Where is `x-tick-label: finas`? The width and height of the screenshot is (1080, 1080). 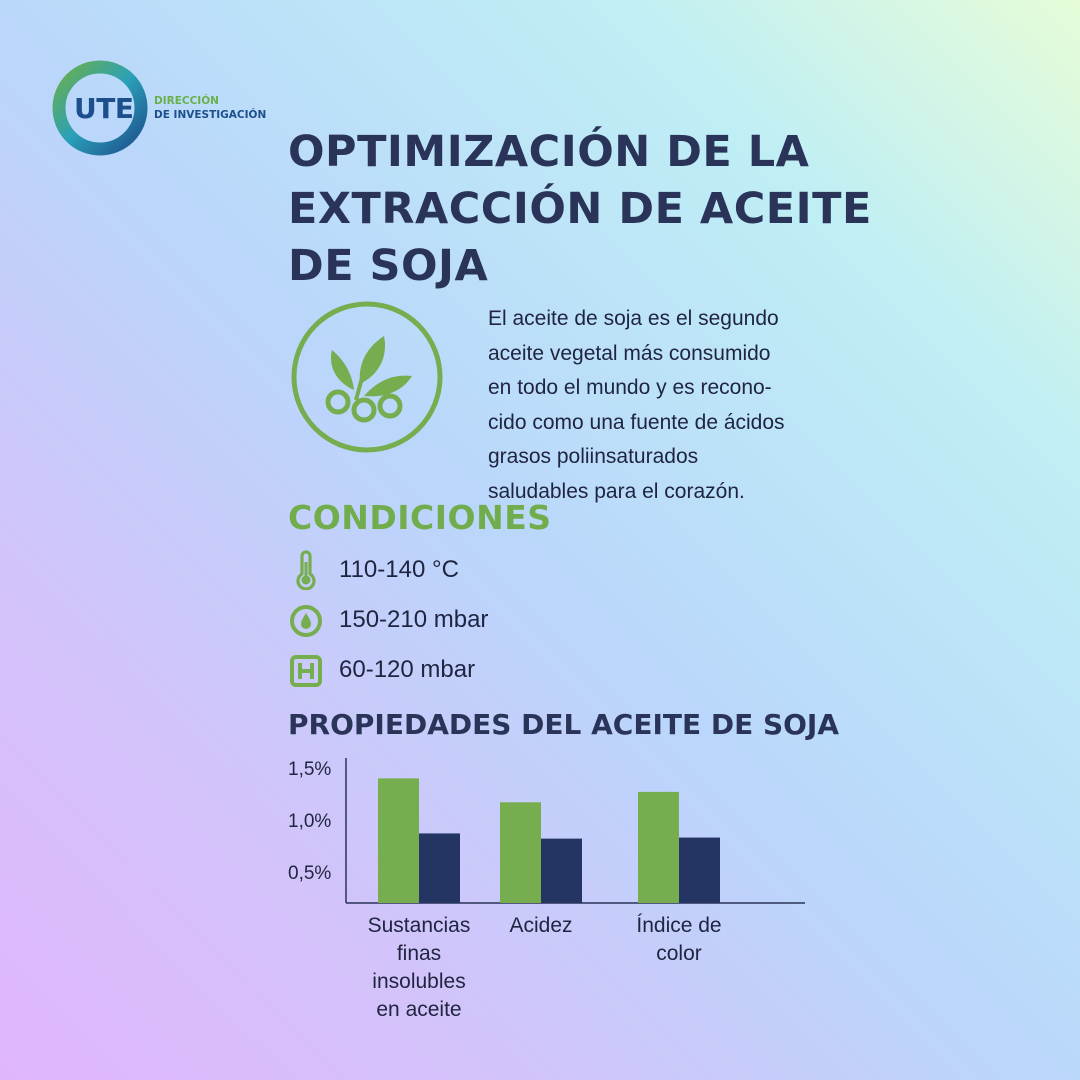 x-tick-label: finas is located at coordinates (419, 953).